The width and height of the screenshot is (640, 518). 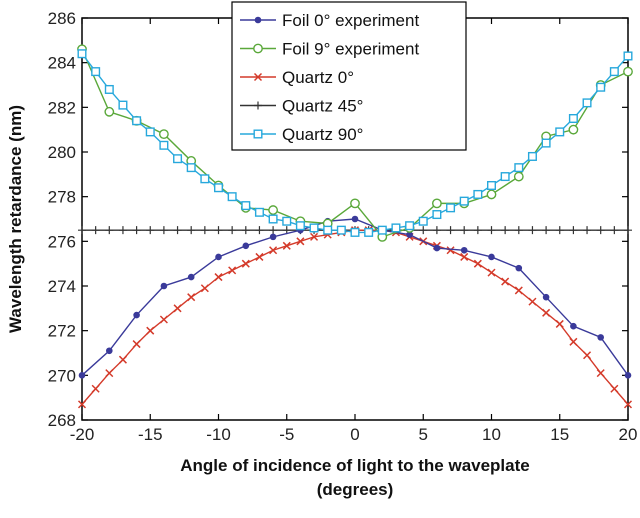 I want to click on y-tick-label: 278, so click(x=62, y=197).